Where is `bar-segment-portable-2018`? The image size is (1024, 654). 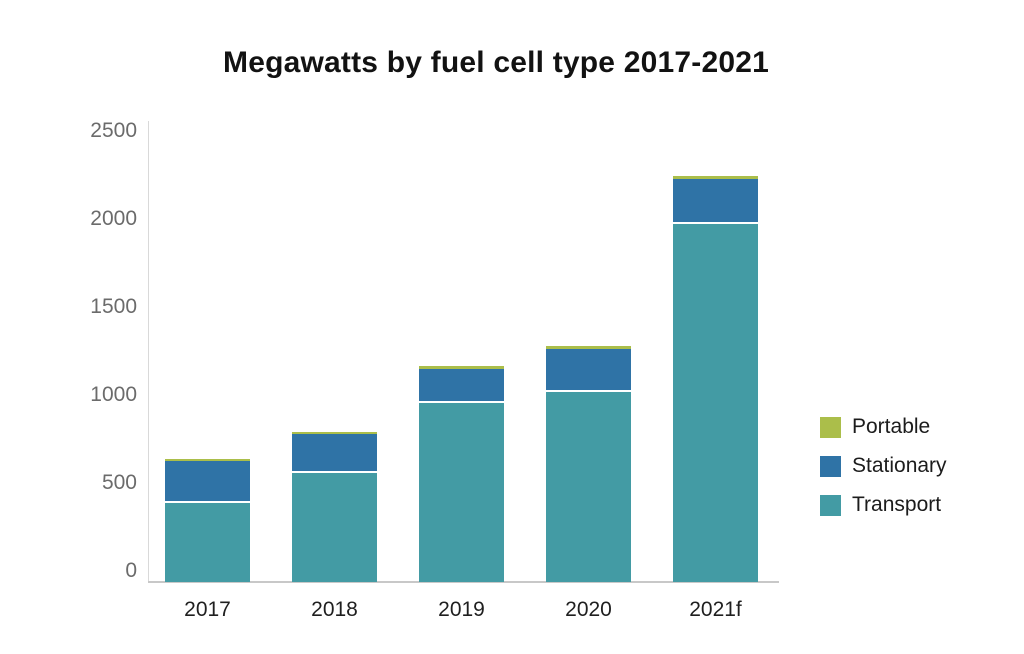
bar-segment-portable-2018 is located at coordinates (334, 433).